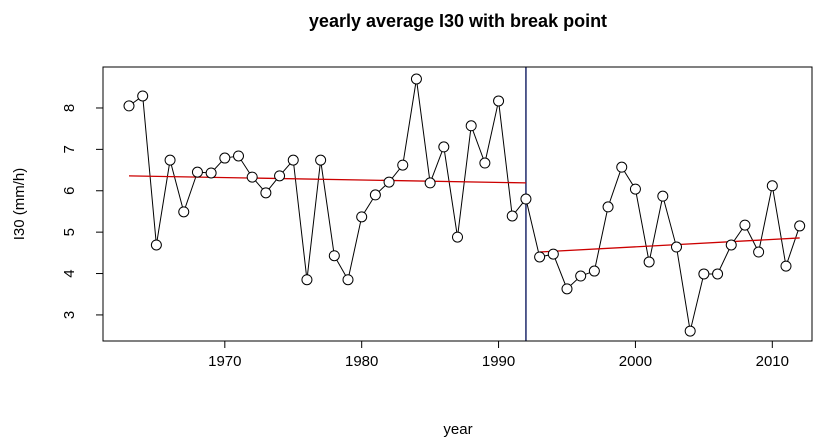 Image resolution: width=816 pixels, height=444 pixels. I want to click on x-tick-label: 2000, so click(635, 361).